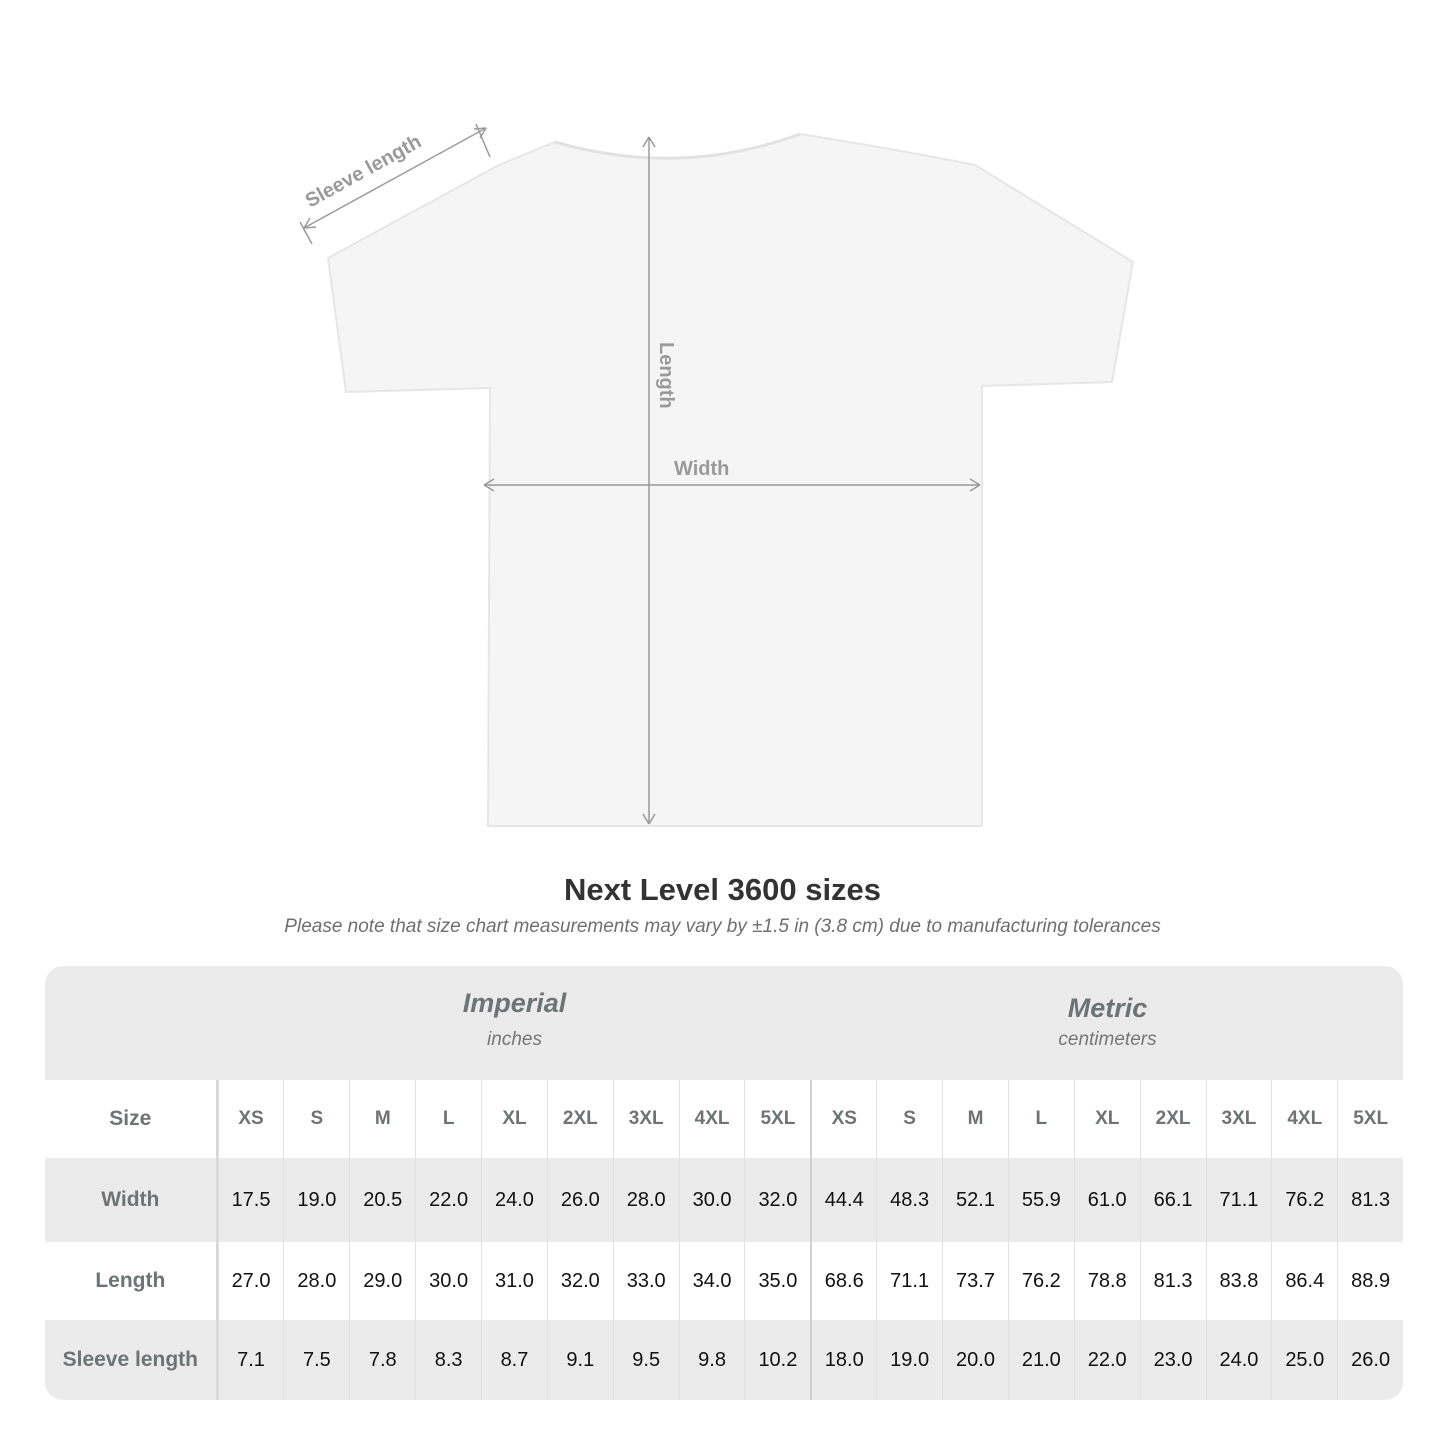 Image resolution: width=1445 pixels, height=1445 pixels. What do you see at coordinates (843, 1360) in the screenshot?
I see `metric-value-cell: 18.0` at bounding box center [843, 1360].